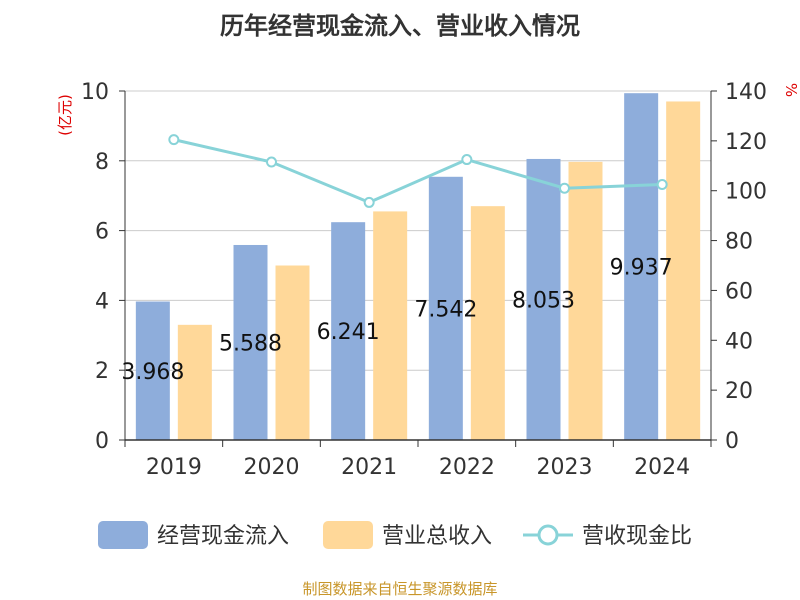 This screenshot has width=800, height=600. Describe the element at coordinates (272, 467) in the screenshot. I see `x-tick-label: 2020` at that location.